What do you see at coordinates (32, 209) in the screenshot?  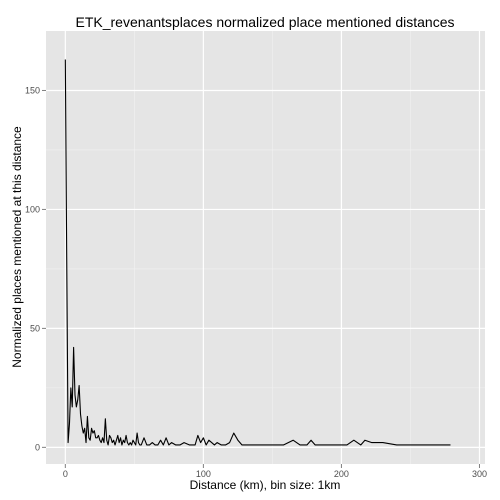 I see `y-tick-label: 100` at bounding box center [32, 209].